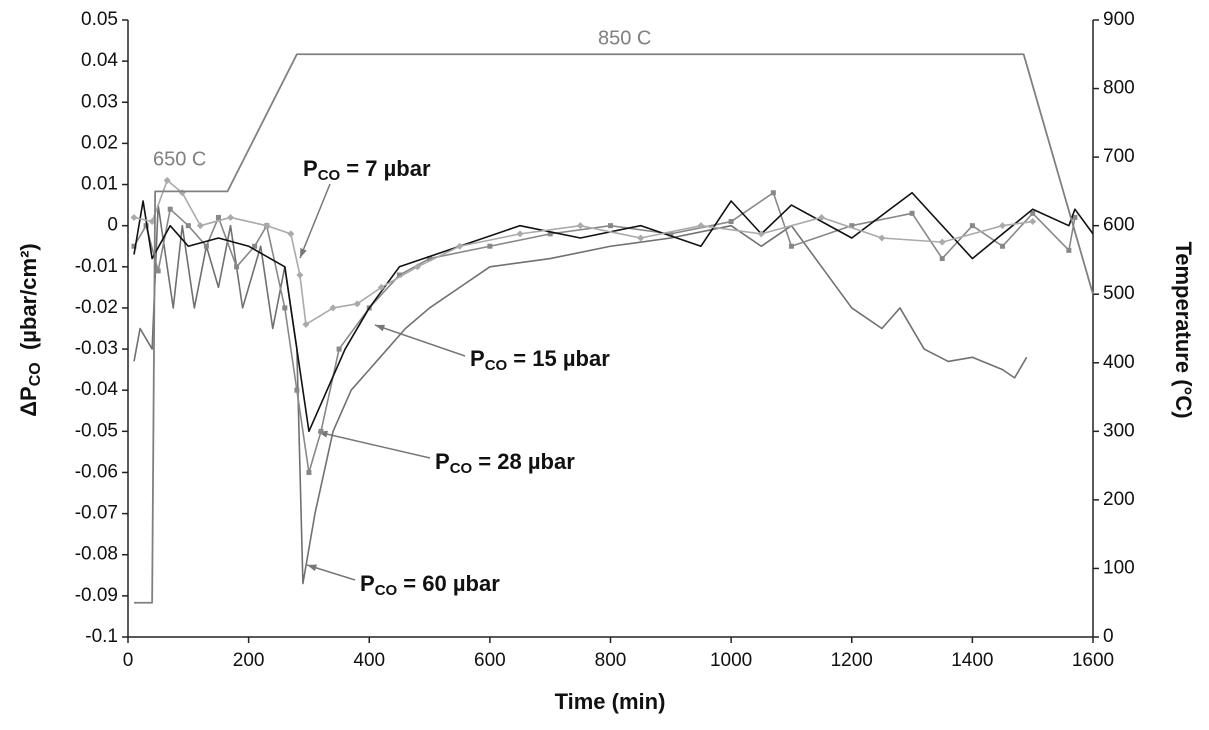  I want to click on annotation-rest: = 7 µbar, so click(385, 168).